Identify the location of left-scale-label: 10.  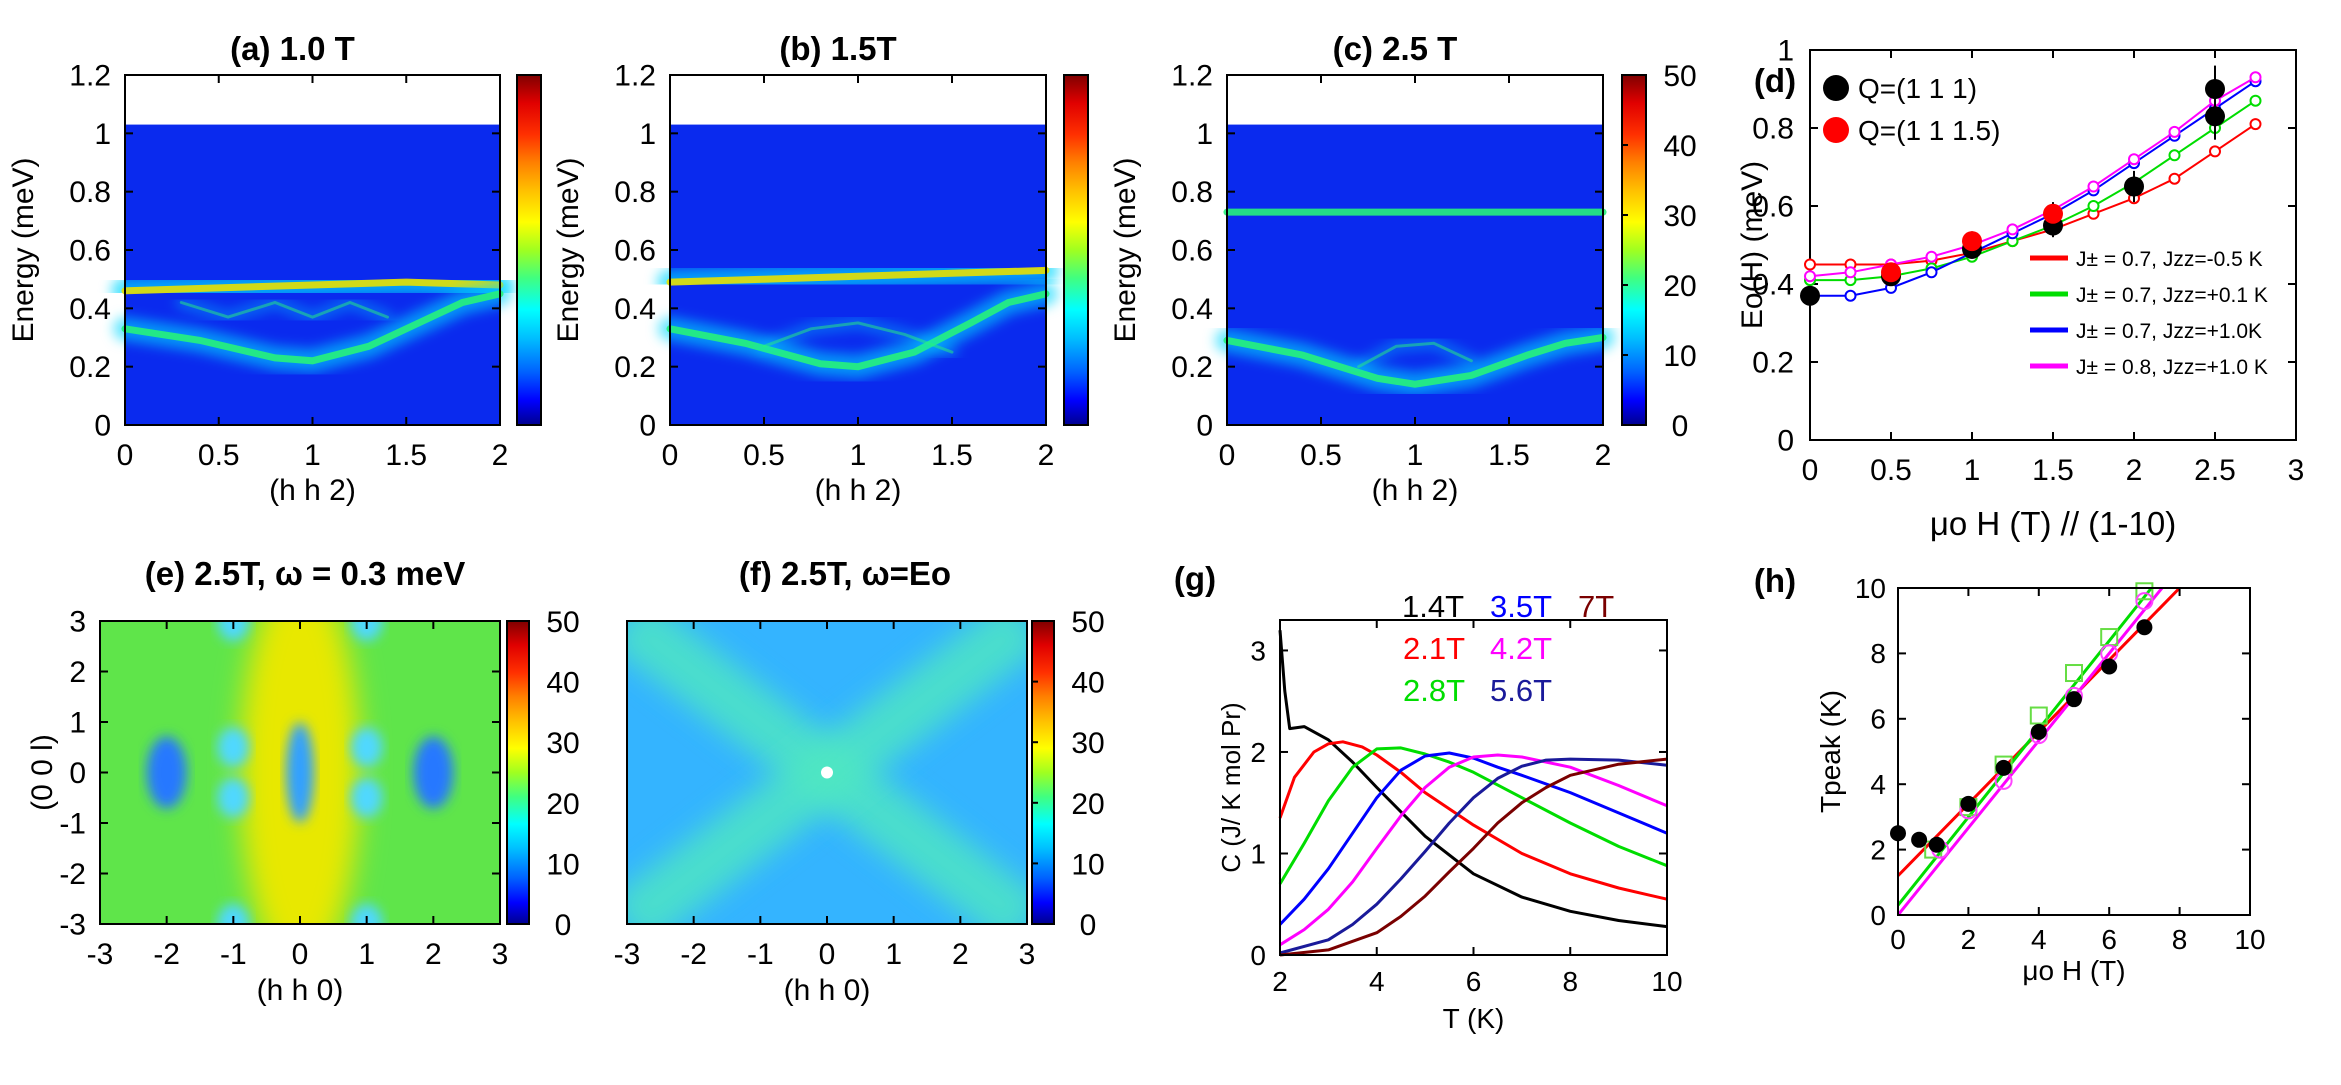
(562, 864).